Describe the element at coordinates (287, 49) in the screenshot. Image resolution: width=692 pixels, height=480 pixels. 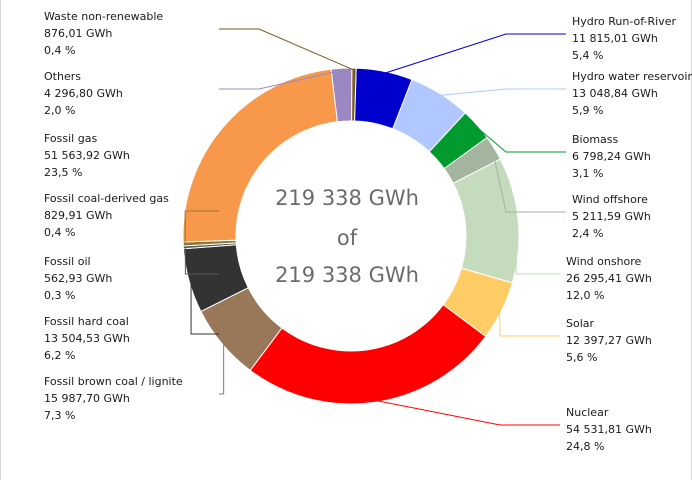
I see `leader-line-waste-non-renewable` at that location.